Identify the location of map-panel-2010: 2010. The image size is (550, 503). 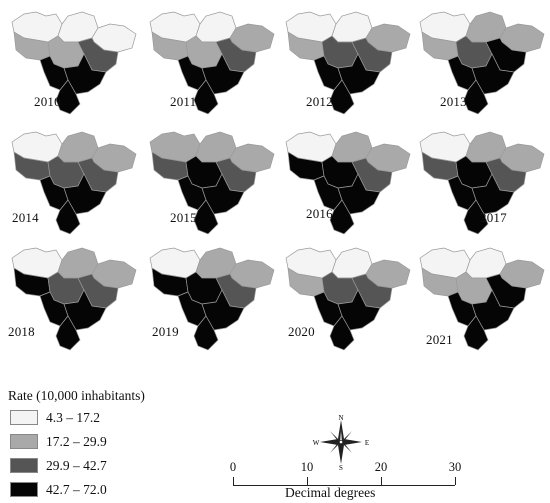
(74, 61).